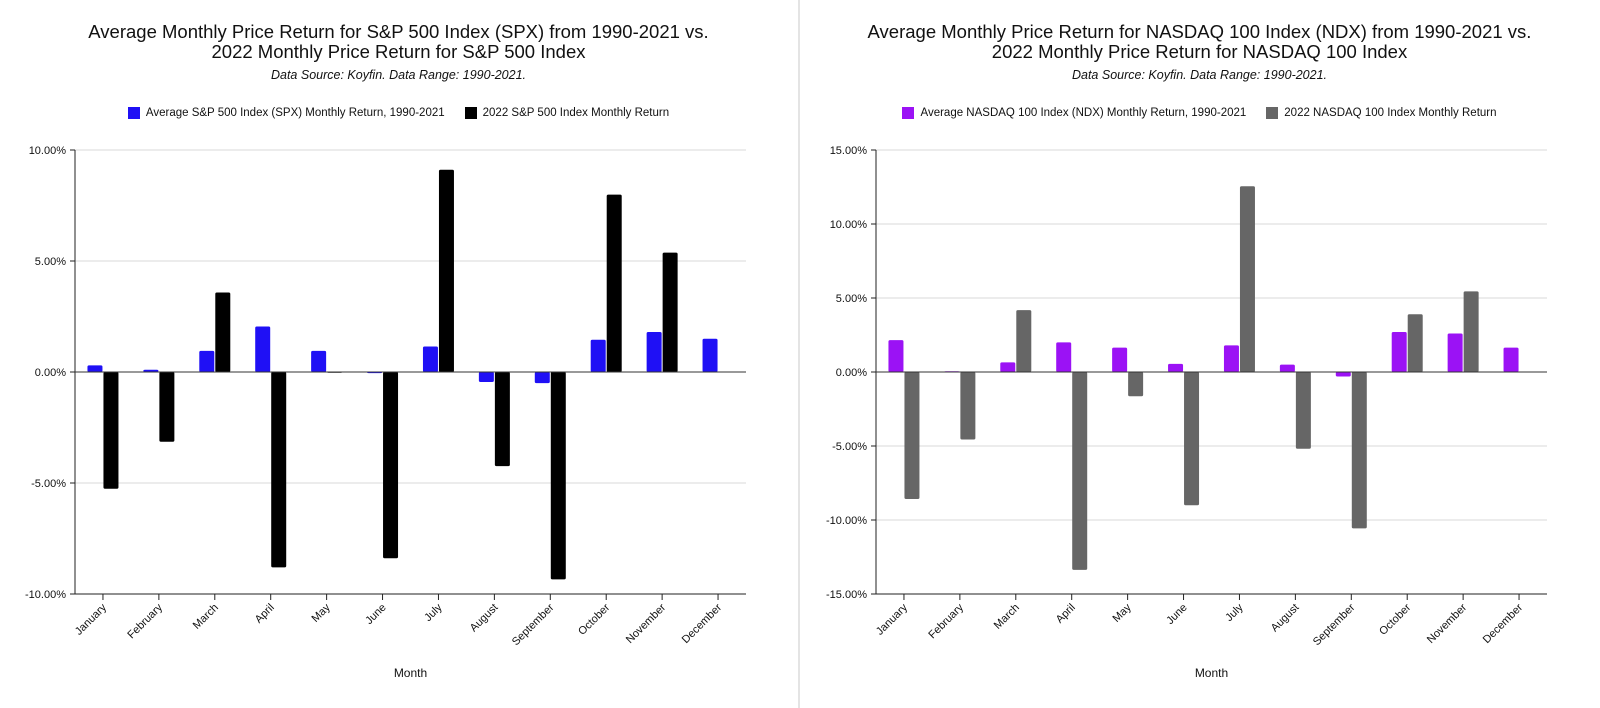 This screenshot has width=1600, height=708. Describe the element at coordinates (576, 113) in the screenshot. I see `legend-label-2022: 2022 S&P 500 Index Monthly Return` at that location.